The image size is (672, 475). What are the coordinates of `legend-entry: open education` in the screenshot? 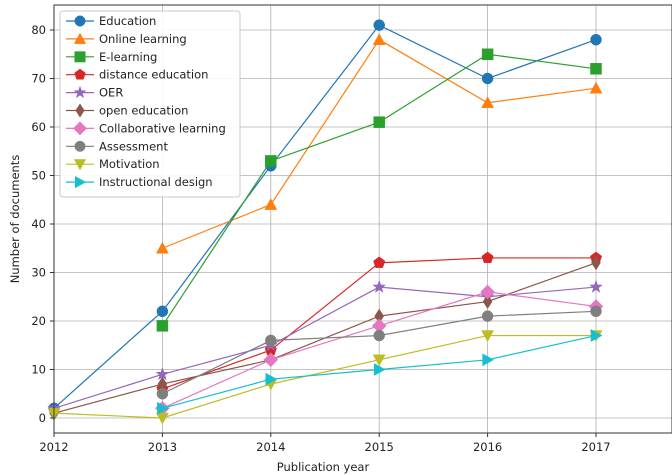 It's located at (127, 110).